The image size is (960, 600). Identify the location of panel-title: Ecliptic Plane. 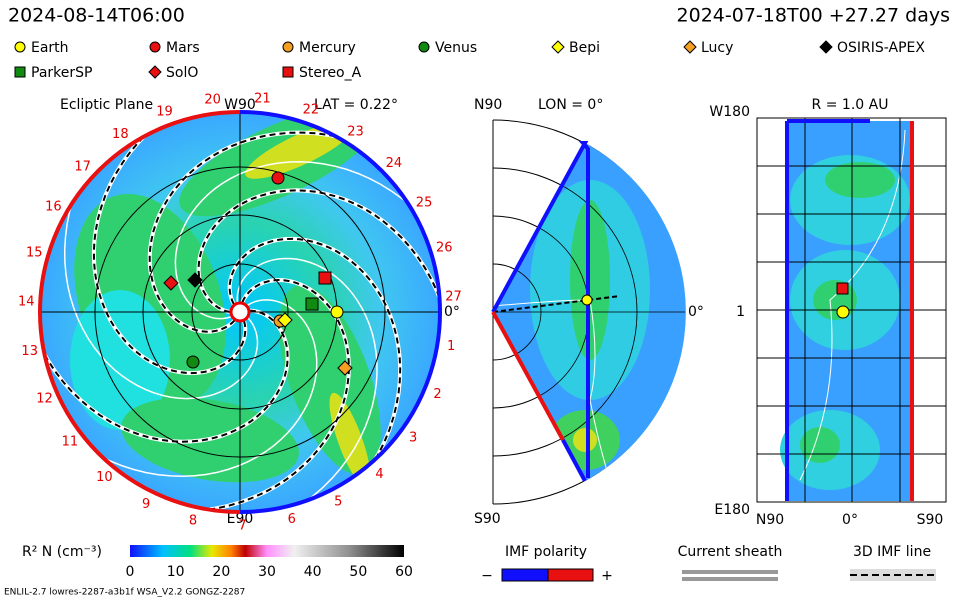
(106, 105).